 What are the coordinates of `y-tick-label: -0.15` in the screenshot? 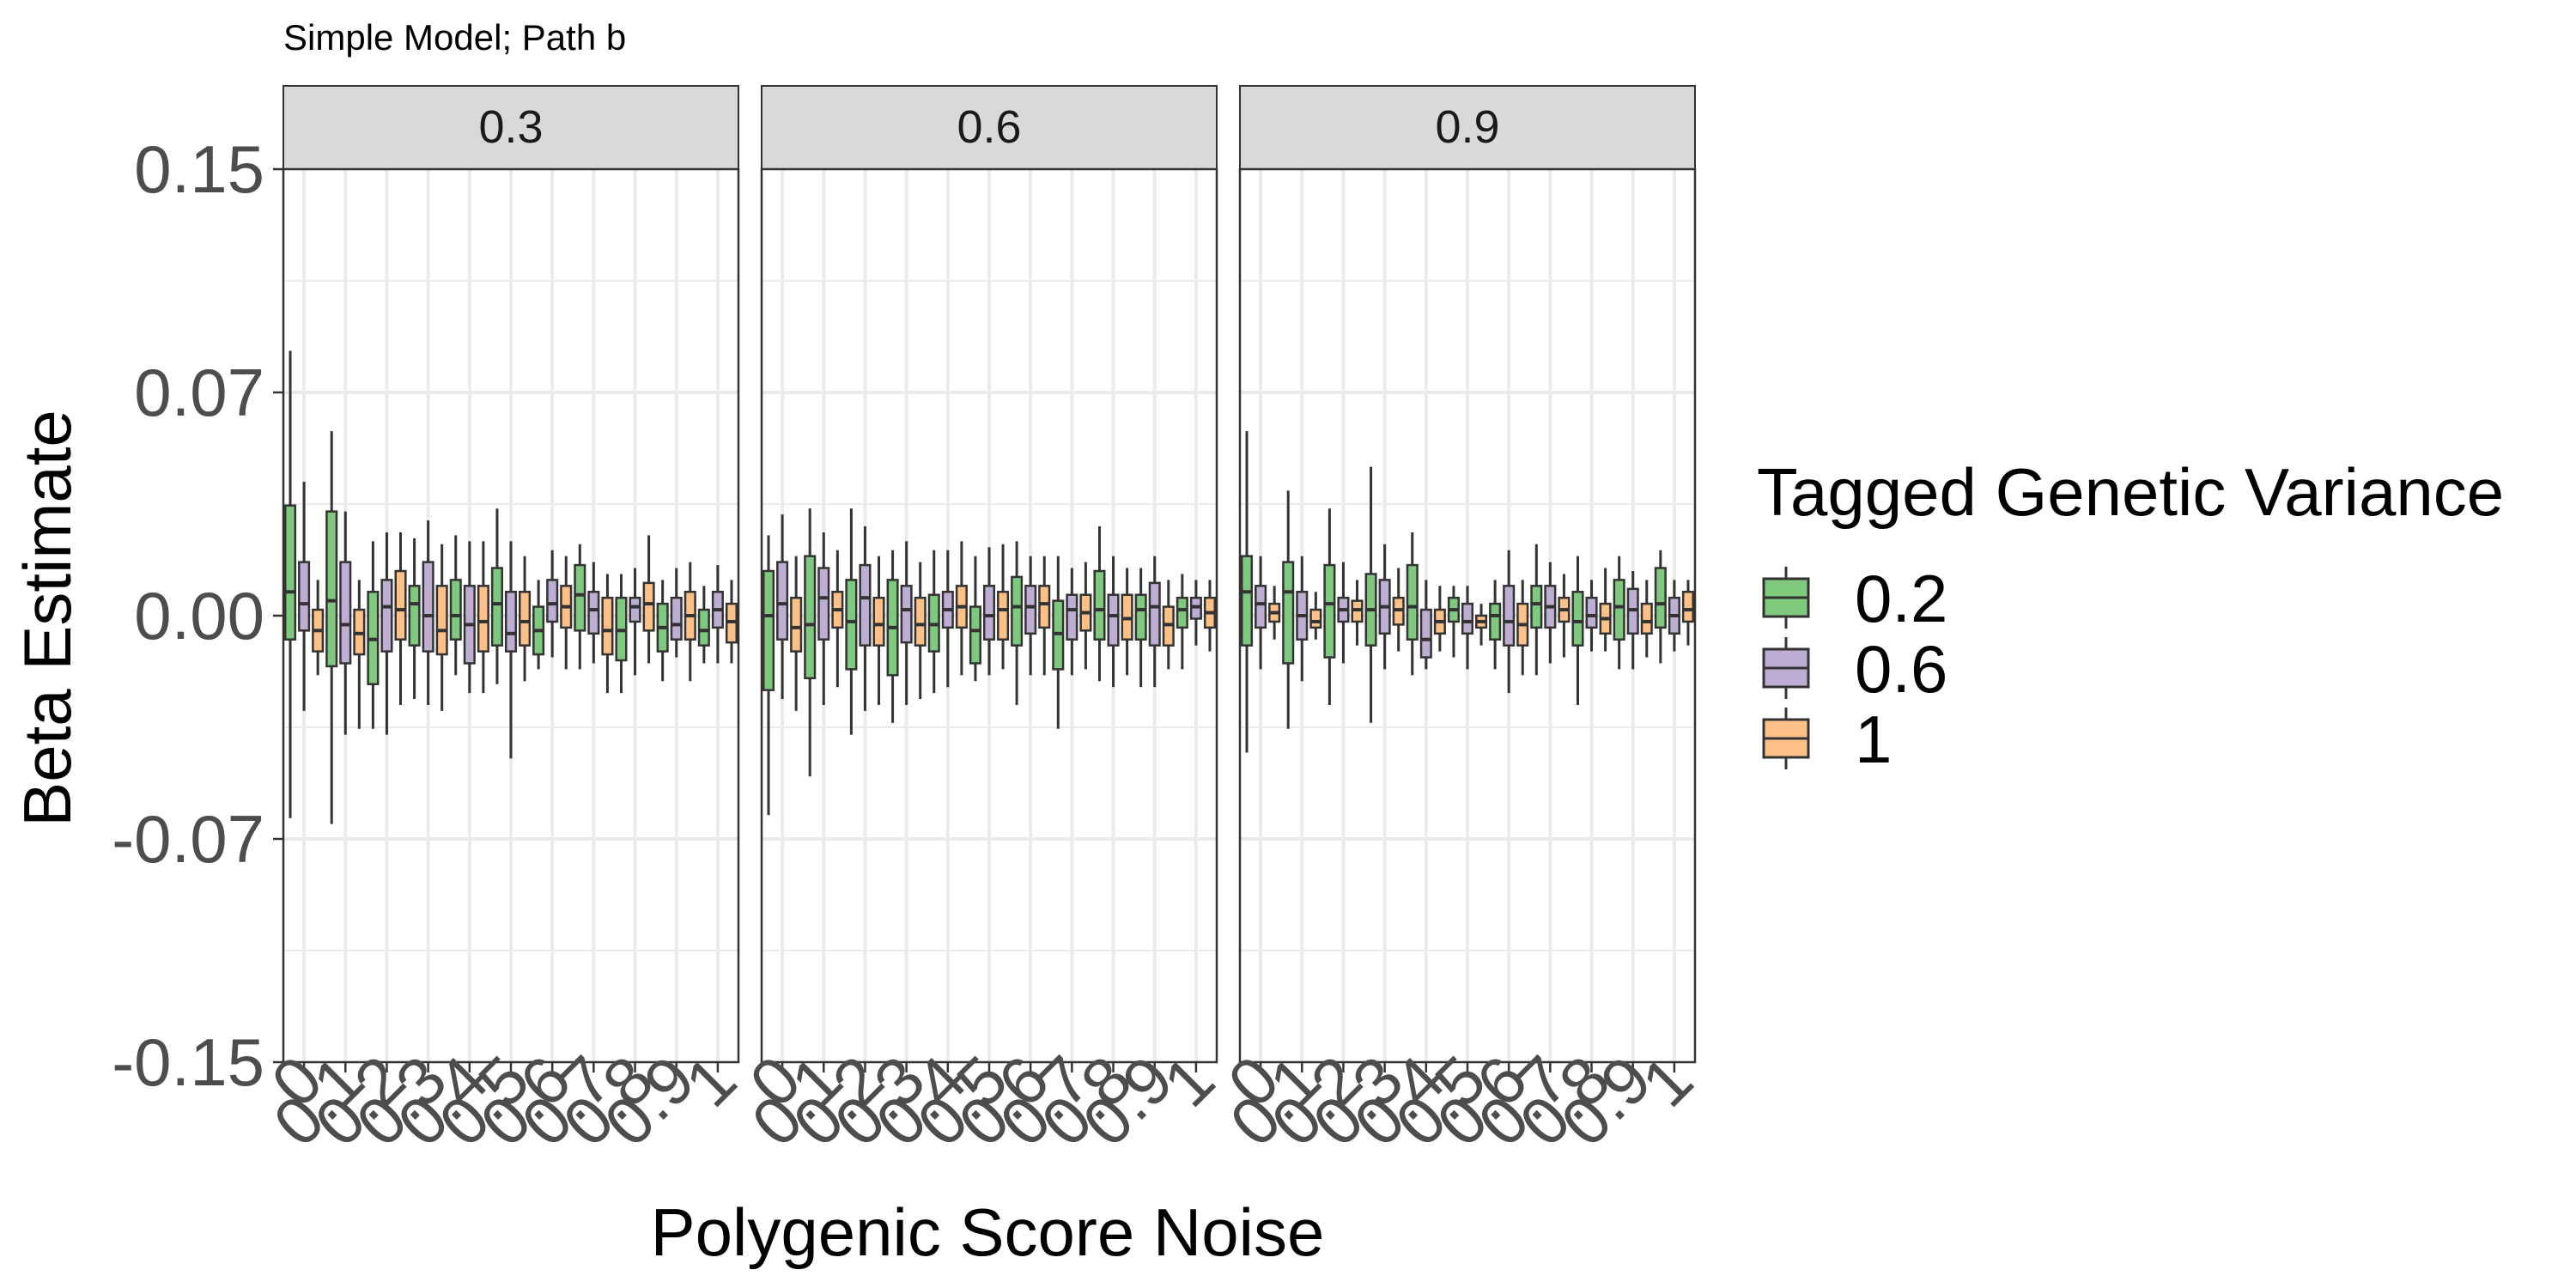 It's located at (188, 1062).